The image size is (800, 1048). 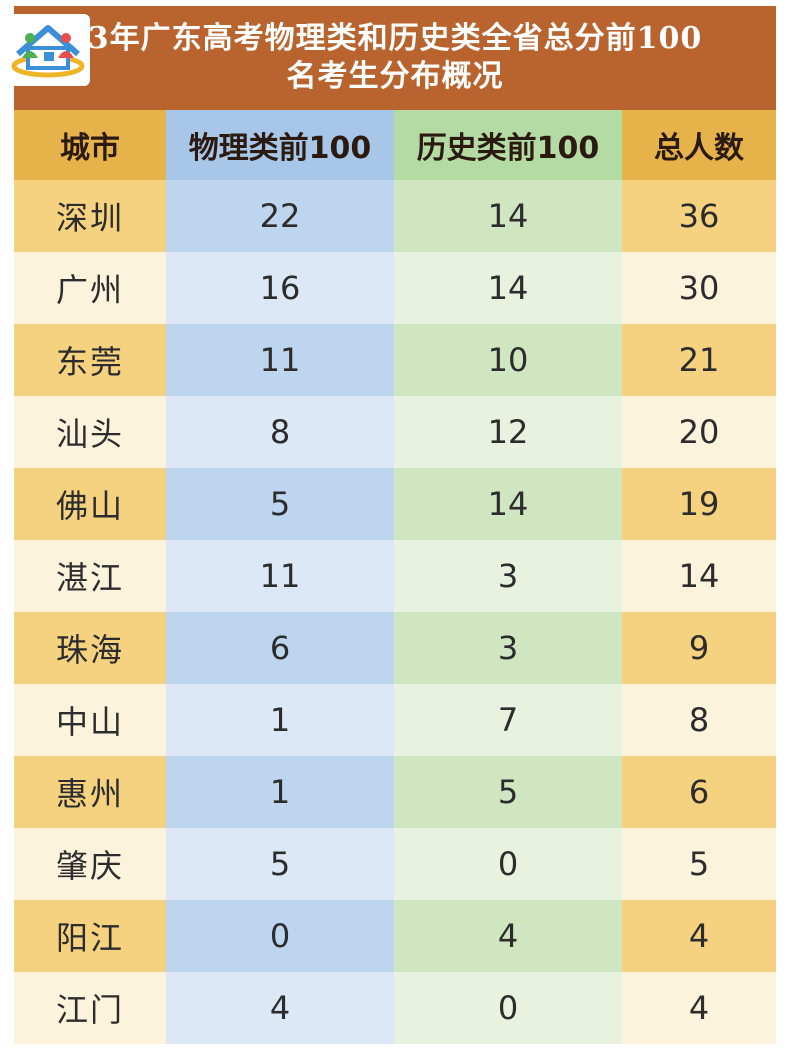 I want to click on cell-total: 6, so click(x=699, y=792).